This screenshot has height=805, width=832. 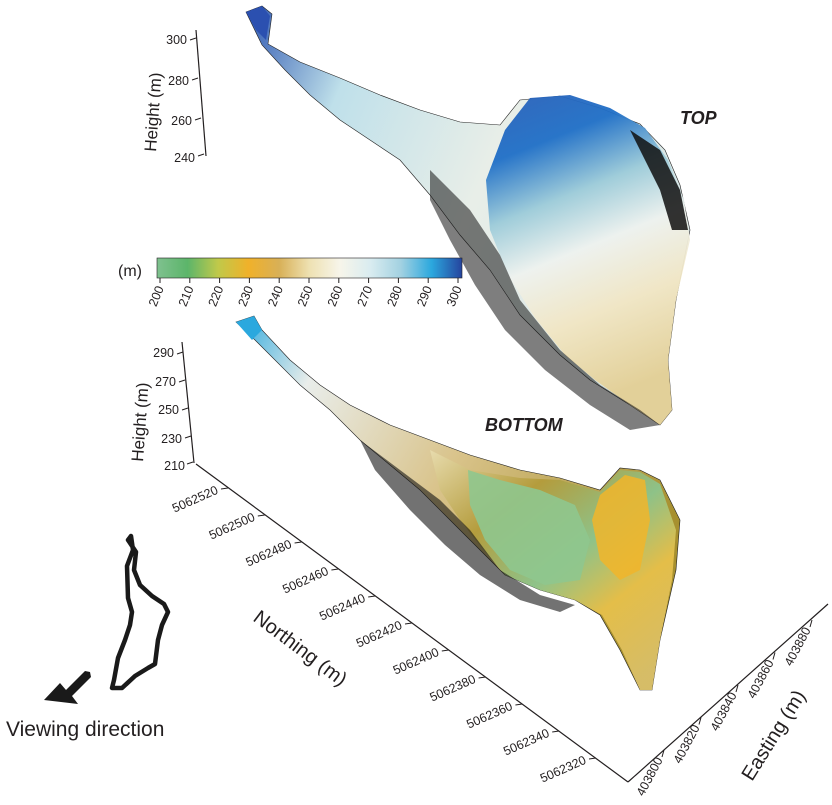 I want to click on bottom-height-axis: 290 270 250 230 210 Height (m), so click(x=161, y=407).